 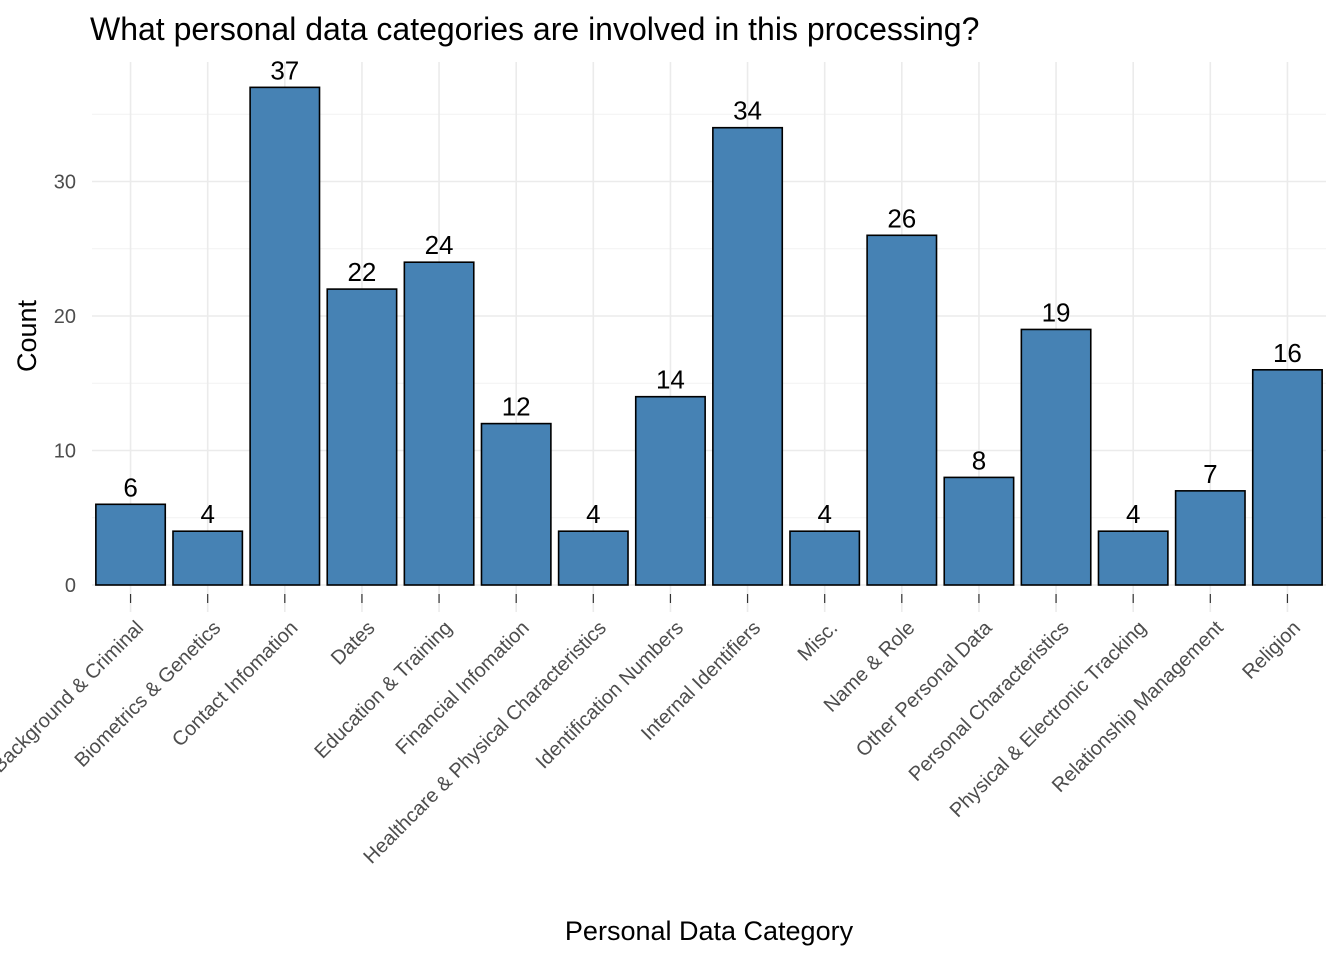 What do you see at coordinates (1287, 477) in the screenshot?
I see `bar-religion` at bounding box center [1287, 477].